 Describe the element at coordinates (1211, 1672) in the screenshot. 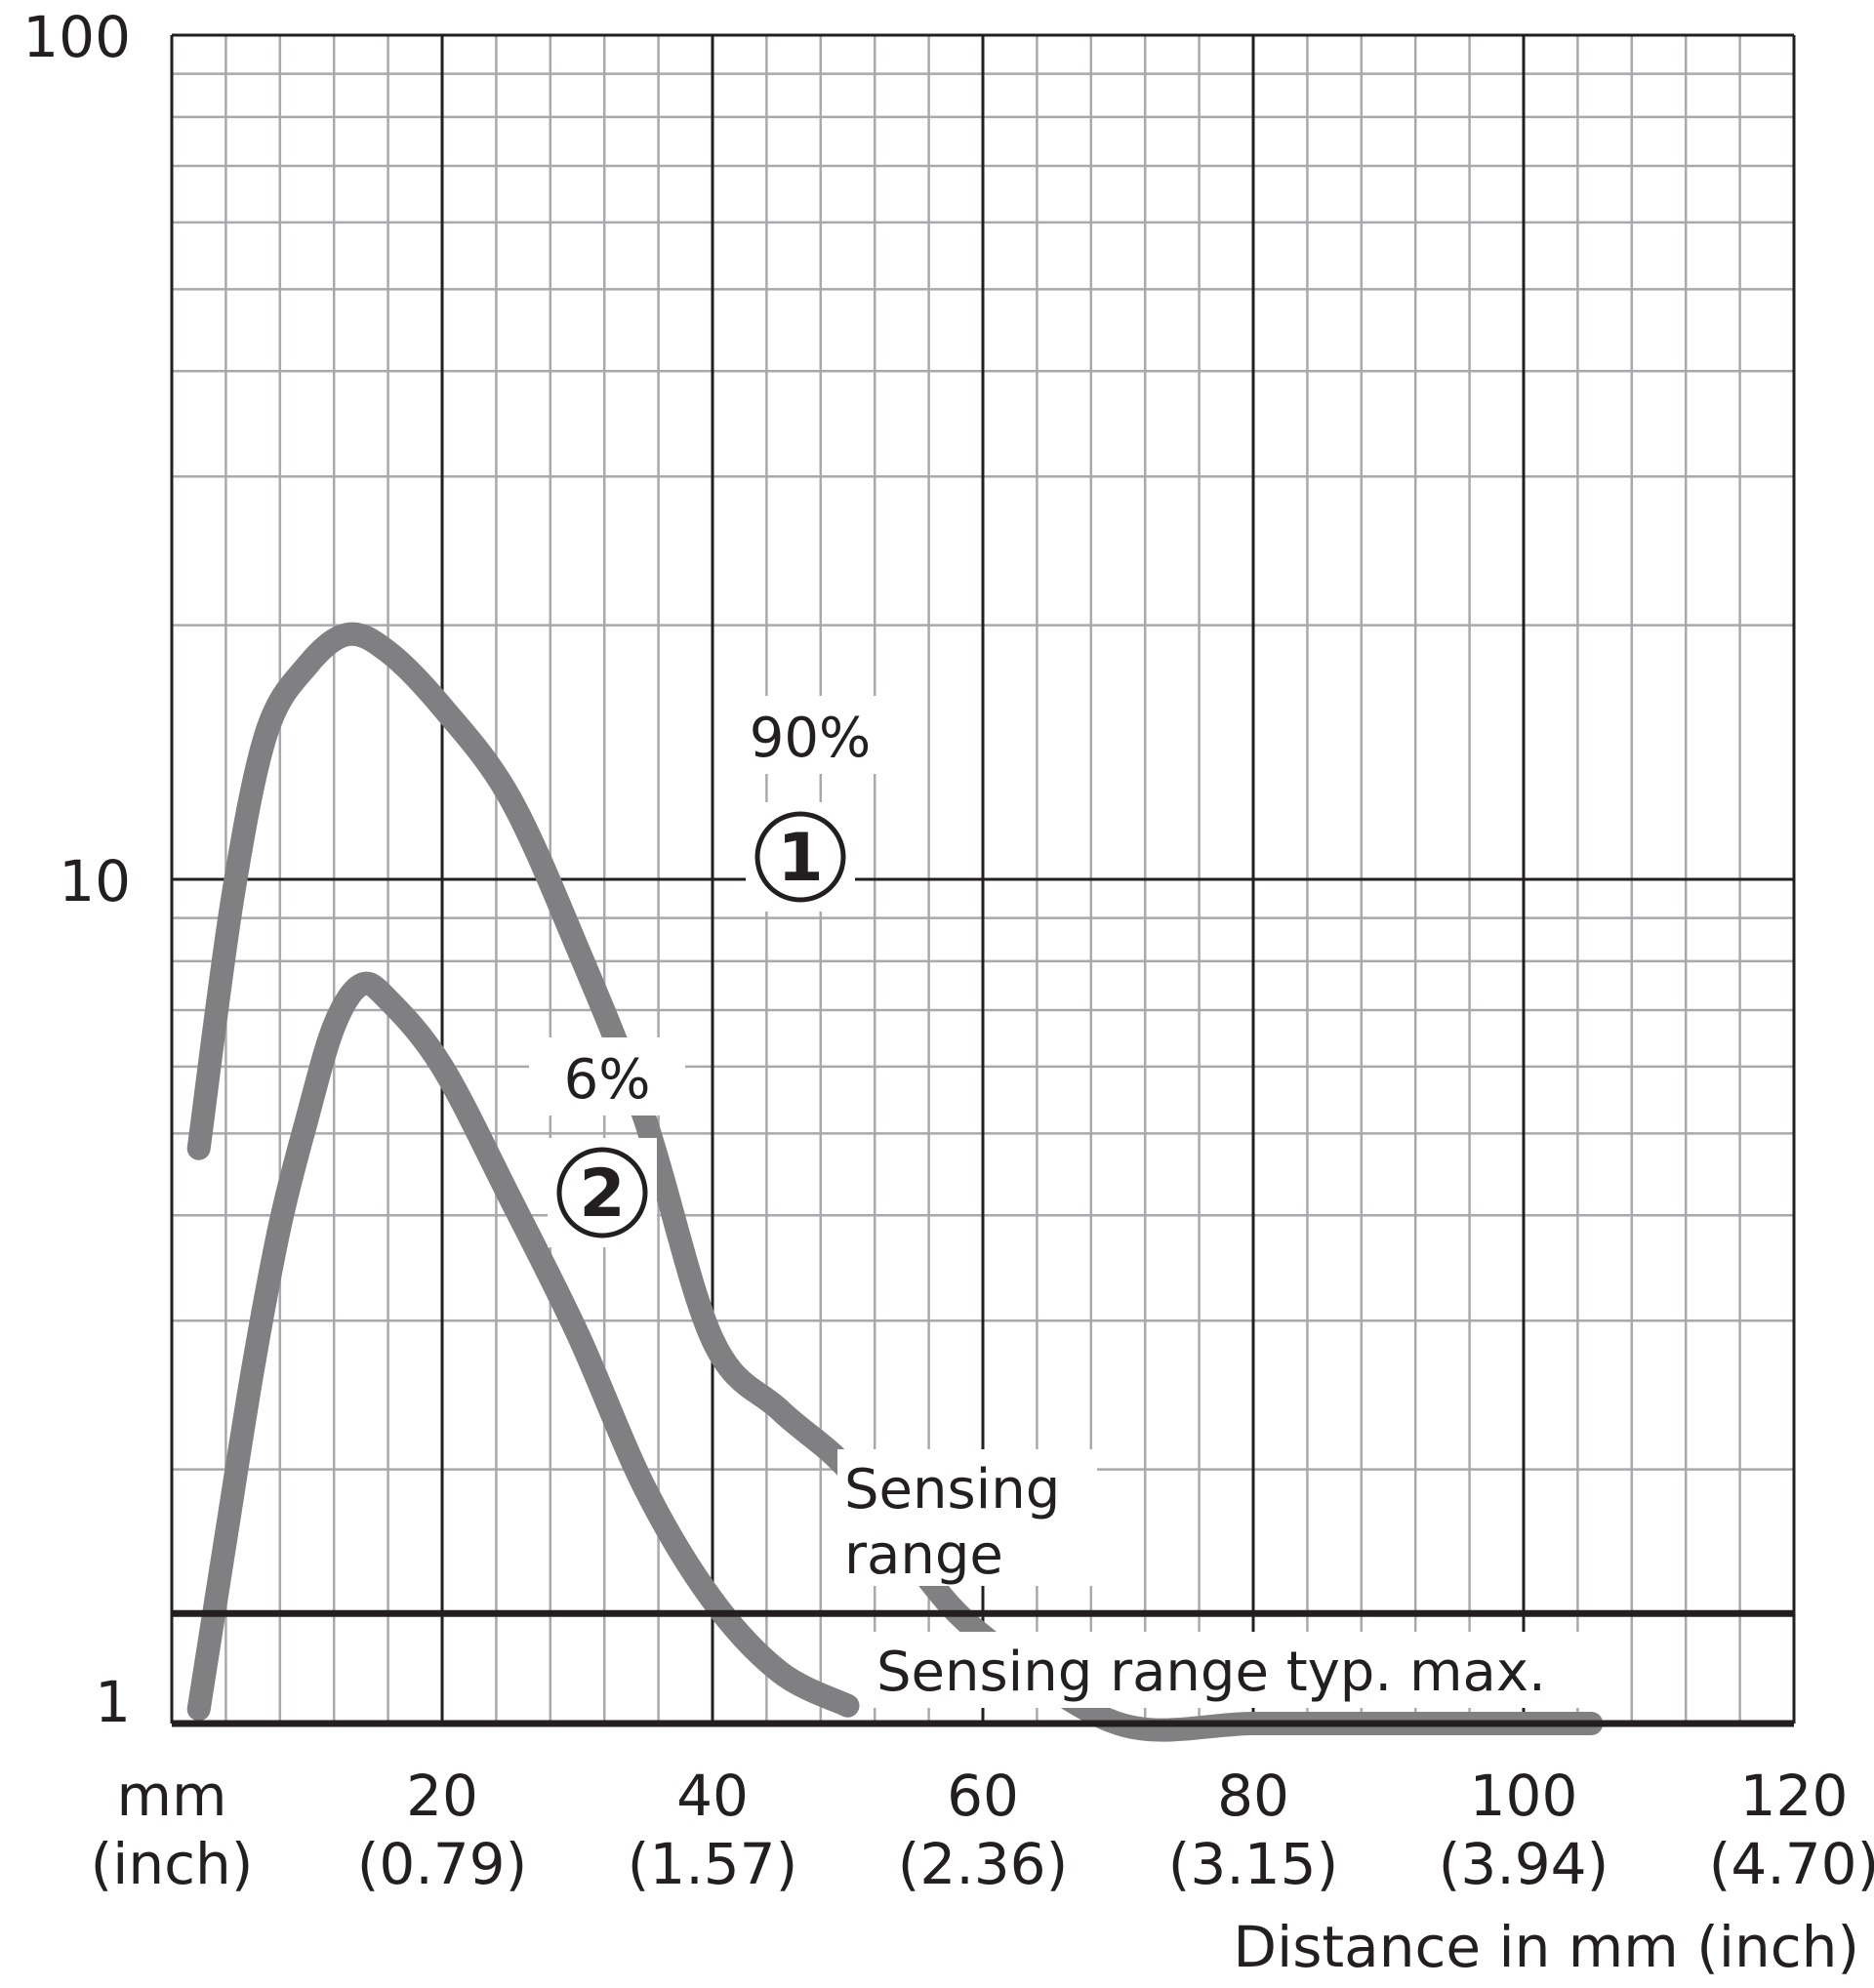

I see `sensing-range-max-label: Sensing range typ. max.` at that location.